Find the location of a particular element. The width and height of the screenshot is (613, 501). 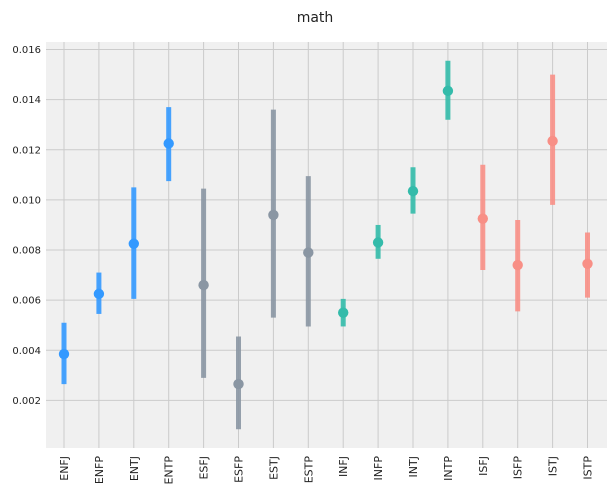

x-tick-label: ESTJ is located at coordinates (273, 468).